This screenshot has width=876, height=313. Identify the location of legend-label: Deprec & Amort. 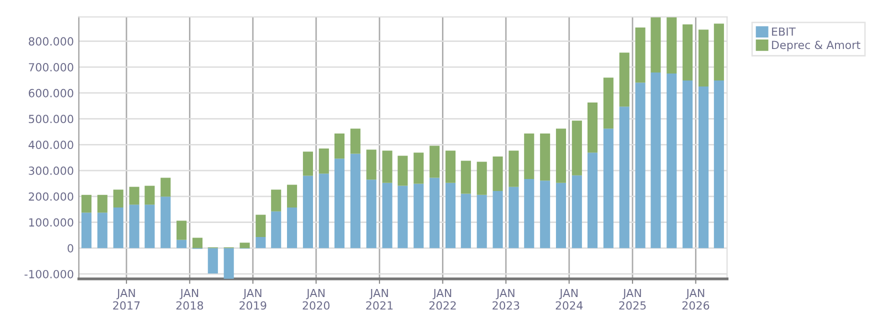
(816, 46).